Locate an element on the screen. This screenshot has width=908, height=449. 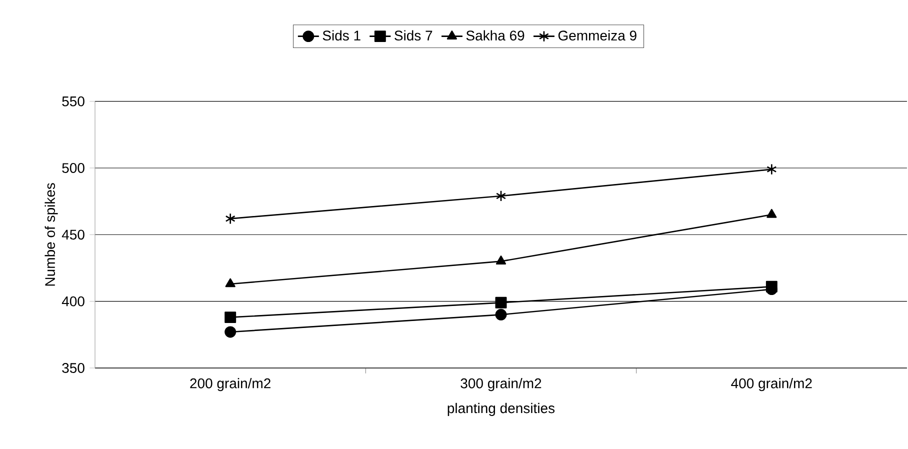
legend-label: Gemmeiza 9 is located at coordinates (597, 35).